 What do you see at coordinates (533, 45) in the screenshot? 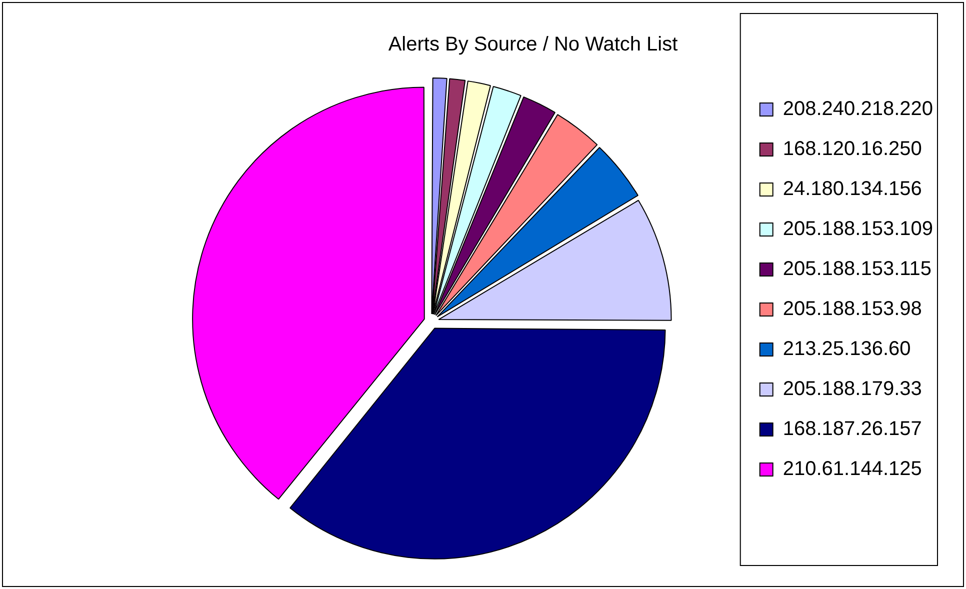
I see `text: Alerts By Source / No Watch List` at bounding box center [533, 45].